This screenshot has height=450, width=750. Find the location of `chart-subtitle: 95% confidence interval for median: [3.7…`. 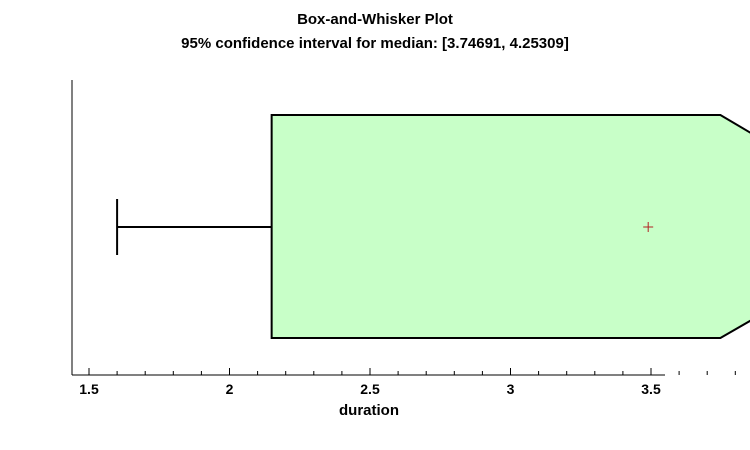

chart-subtitle: 95% confidence interval for median: [3.7… is located at coordinates (375, 43).